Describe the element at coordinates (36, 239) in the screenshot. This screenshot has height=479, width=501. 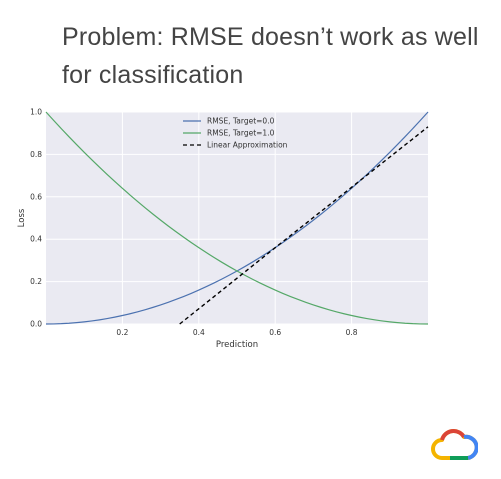
I see `y-tick-label: 0.4` at that location.